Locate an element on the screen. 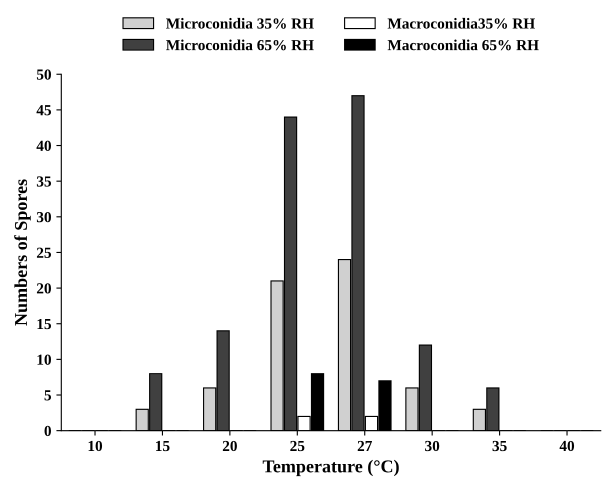 This screenshot has height=495, width=613. x-tick-label: 30 is located at coordinates (432, 446).